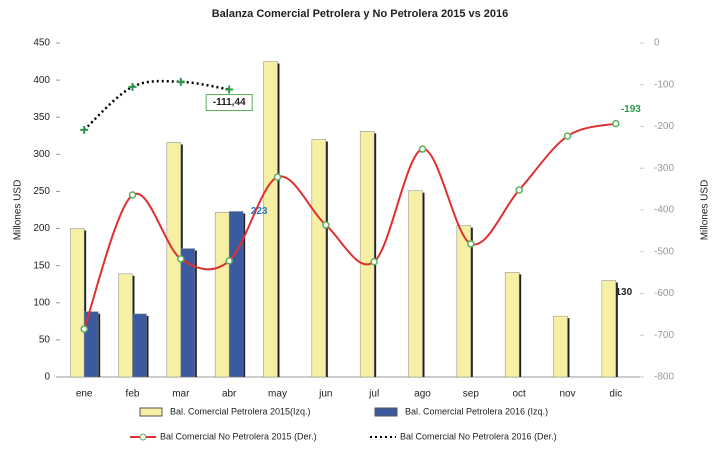 Image resolution: width=721 pixels, height=453 pixels. Describe the element at coordinates (664, 126) in the screenshot. I see `y2-tick-label: -200` at that location.